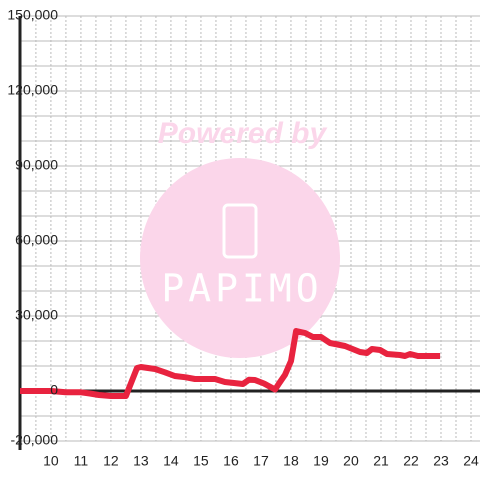 The height and width of the screenshot is (480, 480). I want to click on watermark-icon, so click(240, 231).